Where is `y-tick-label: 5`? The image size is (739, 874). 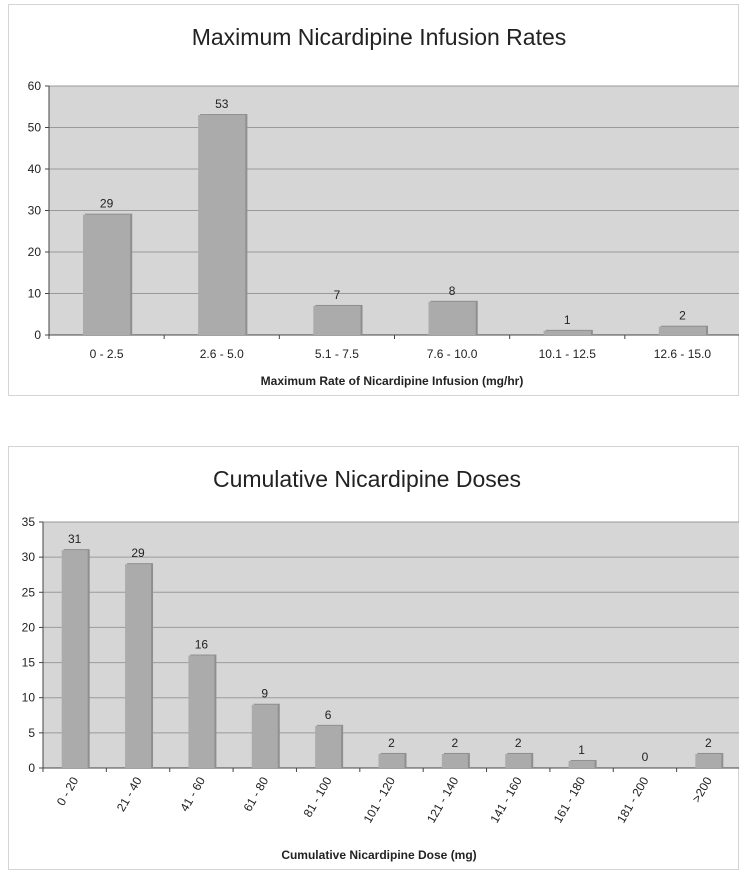
y-tick-label: 5 is located at coordinates (31, 733).